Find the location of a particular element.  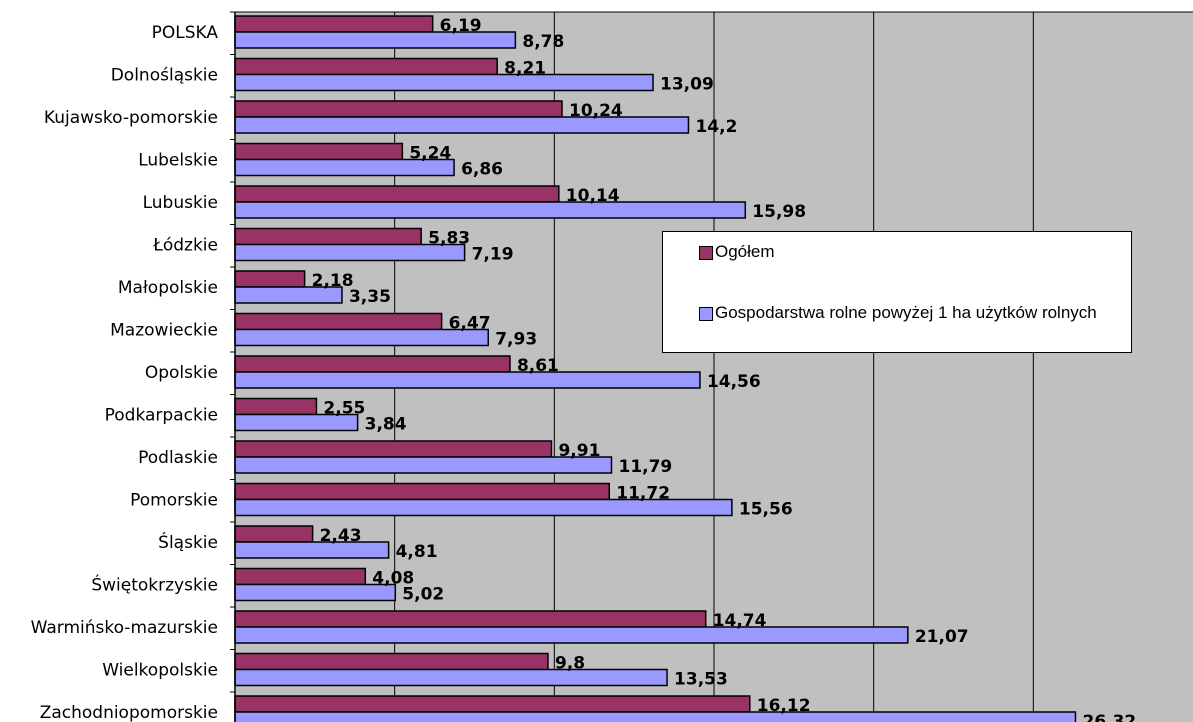

value-label-series0-7: 6,47 is located at coordinates (470, 324).